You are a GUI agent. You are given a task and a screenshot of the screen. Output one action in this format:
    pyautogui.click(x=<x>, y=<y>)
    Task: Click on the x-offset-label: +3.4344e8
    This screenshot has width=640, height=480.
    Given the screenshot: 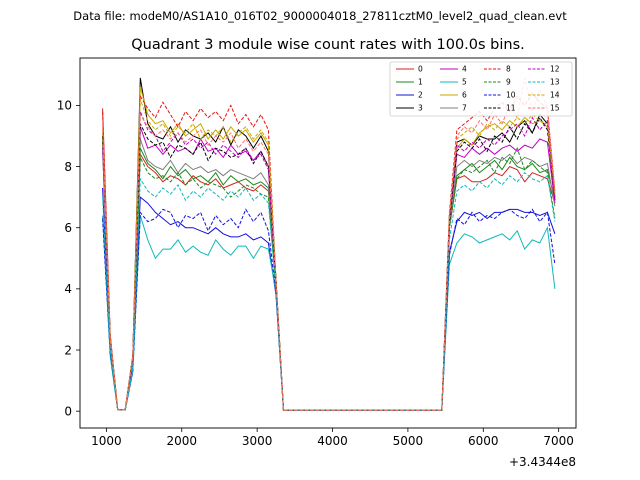 What is the action you would take?
    pyautogui.click(x=542, y=462)
    